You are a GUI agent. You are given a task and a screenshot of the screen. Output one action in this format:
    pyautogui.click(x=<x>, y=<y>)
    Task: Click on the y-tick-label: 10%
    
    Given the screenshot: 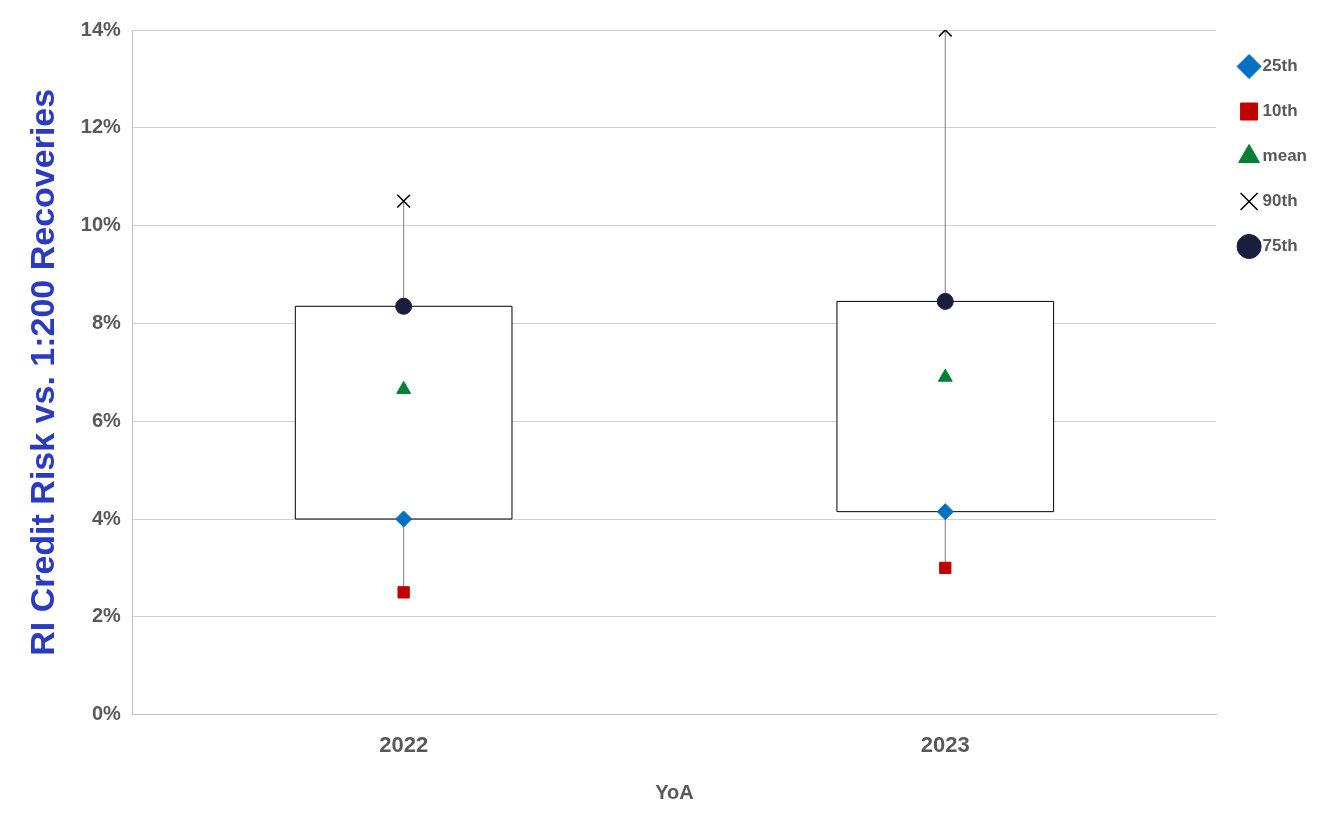 What is the action you would take?
    pyautogui.click(x=101, y=224)
    